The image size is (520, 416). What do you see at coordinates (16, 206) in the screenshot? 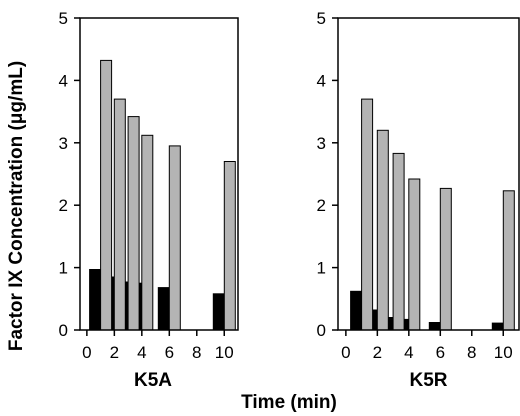
I see `y-axis-title: Factor IX Concentration (μg/mL)` at bounding box center [16, 206].